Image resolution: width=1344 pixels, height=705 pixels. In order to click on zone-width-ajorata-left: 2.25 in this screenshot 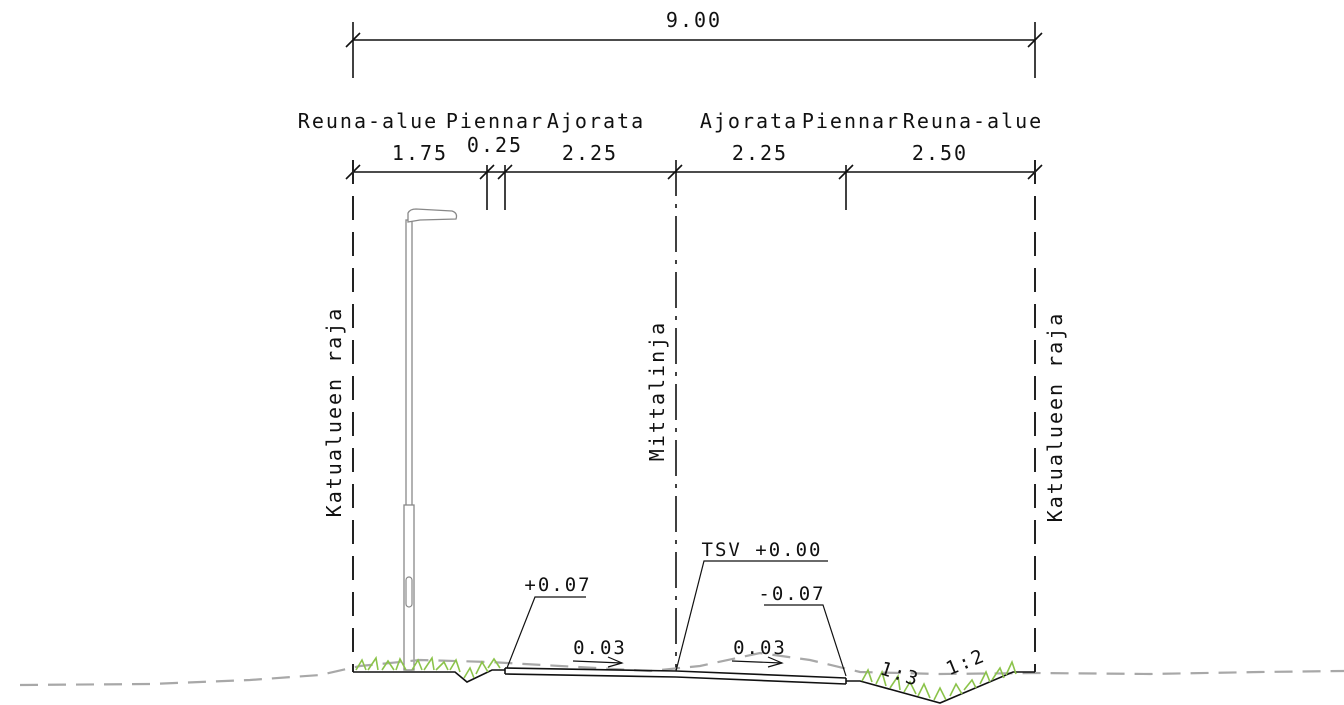, I will do `click(590, 153)`.